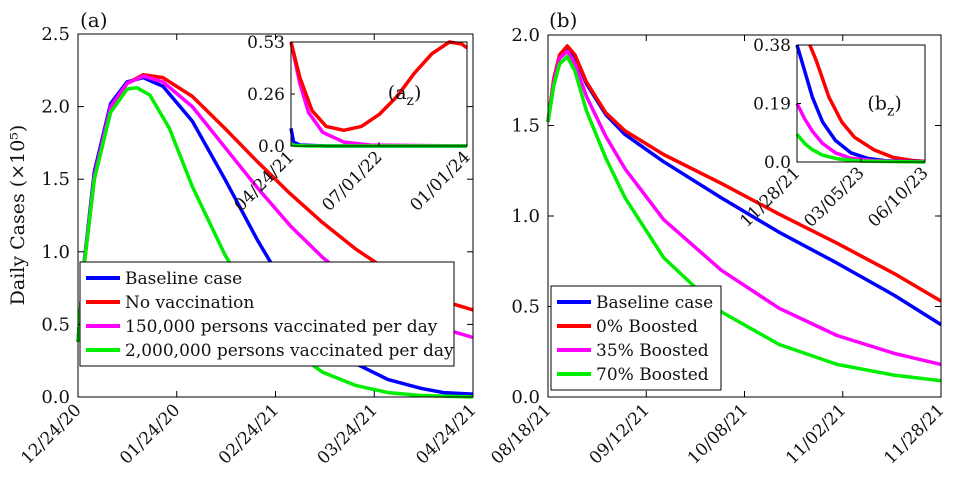 This screenshot has width=955, height=481. What do you see at coordinates (271, 147) in the screenshot?
I see `panel-a-inset-y-tick-label-0: 0.0` at bounding box center [271, 147].